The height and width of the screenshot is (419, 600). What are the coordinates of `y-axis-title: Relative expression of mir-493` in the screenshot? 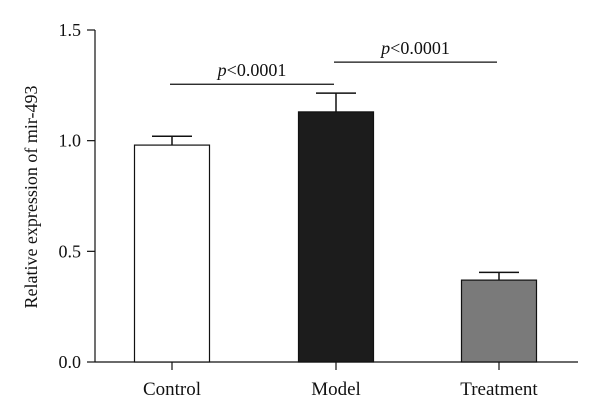 It's located at (31, 196).